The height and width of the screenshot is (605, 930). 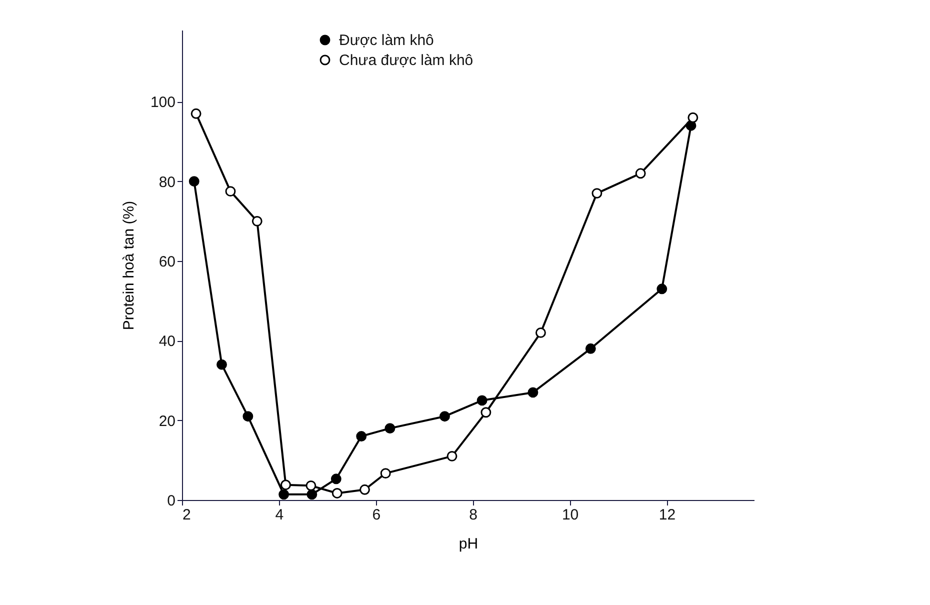 I want to click on x-tick-label: 6, so click(x=376, y=515).